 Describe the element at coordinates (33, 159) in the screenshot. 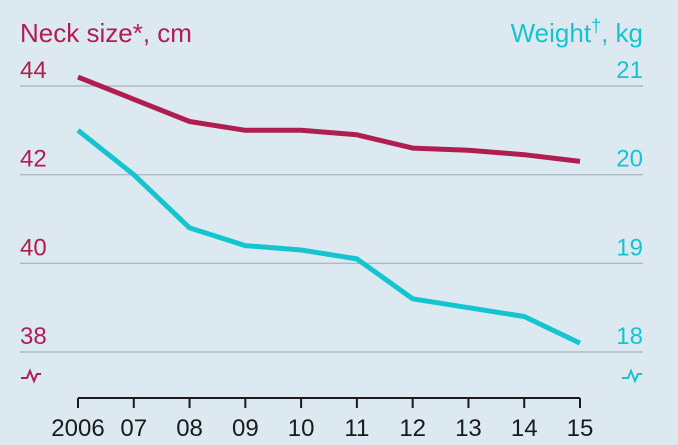

I see `left-tick-label: 42` at that location.